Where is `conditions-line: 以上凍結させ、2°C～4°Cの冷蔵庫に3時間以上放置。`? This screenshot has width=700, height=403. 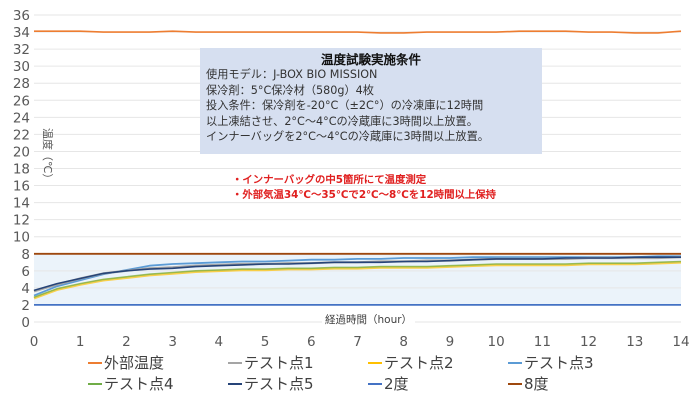
conditions-line: 以上凍結させ、2°C～4°Cの冷蔵庫に3時間以上放置。 is located at coordinates (342, 121).